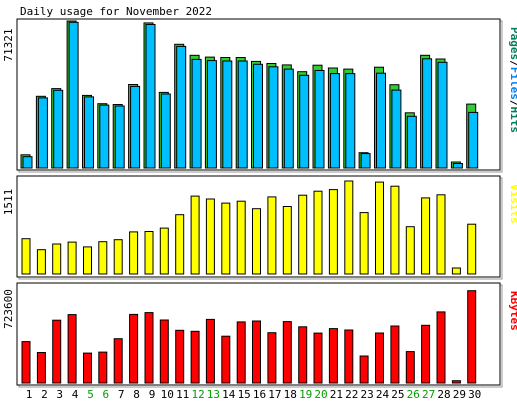 Image resolution: width=517 pixels, height=405 pixels. Describe the element at coordinates (105, 394) in the screenshot. I see `x-tick-label-day-6: 6` at that location.